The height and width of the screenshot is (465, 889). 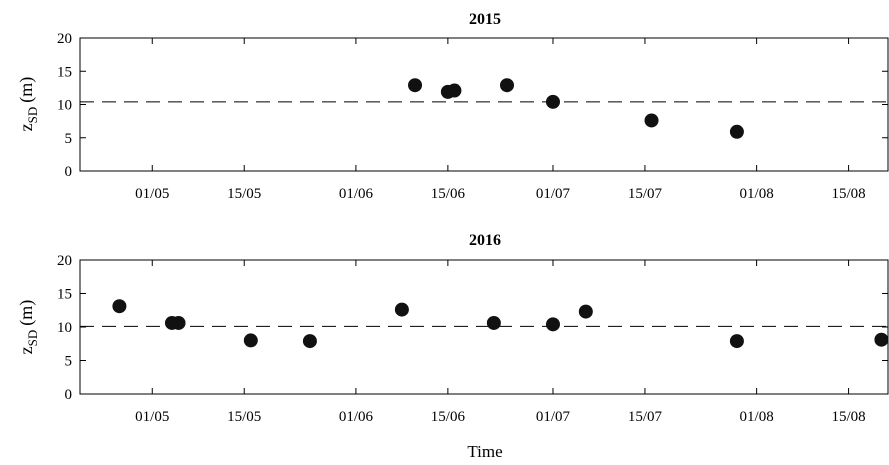 What do you see at coordinates (485, 240) in the screenshot?
I see `panel-title: 2016` at bounding box center [485, 240].